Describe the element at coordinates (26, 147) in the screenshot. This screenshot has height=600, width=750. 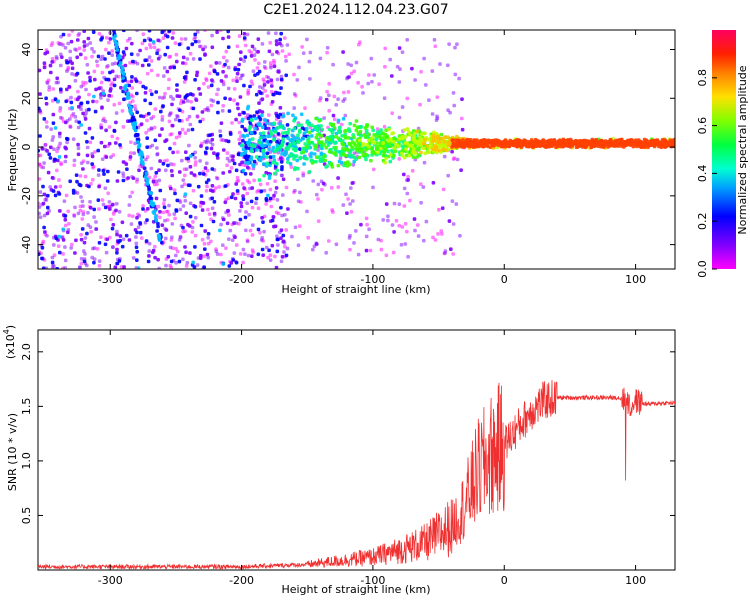
I see `y-tick-label: 0` at that location.